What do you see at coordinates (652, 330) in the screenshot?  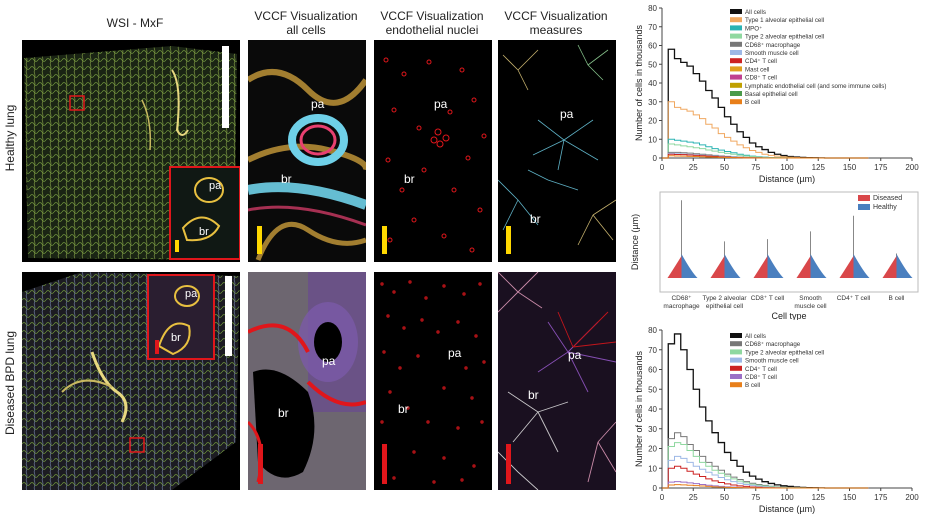 I see `y-tick-label: 80` at bounding box center [652, 330].